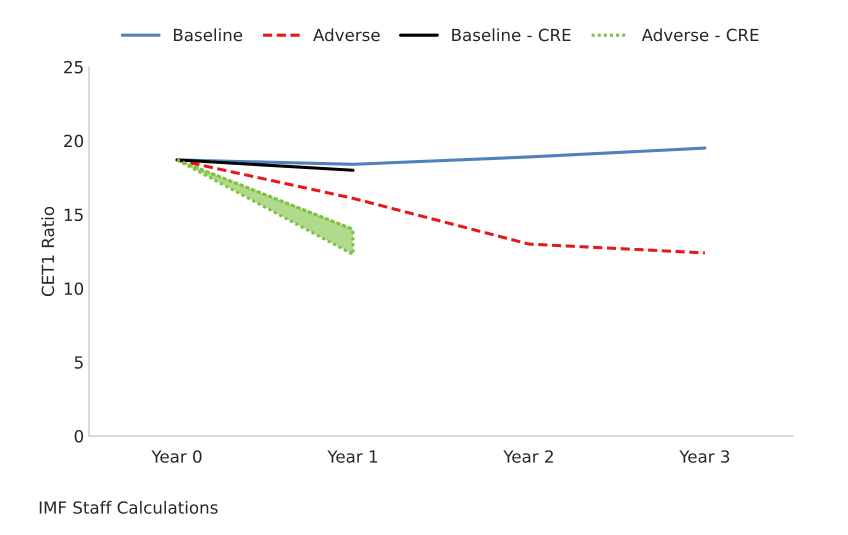 This screenshot has width=848, height=535. Describe the element at coordinates (74, 141) in the screenshot. I see `y-tick-label: 20` at that location.